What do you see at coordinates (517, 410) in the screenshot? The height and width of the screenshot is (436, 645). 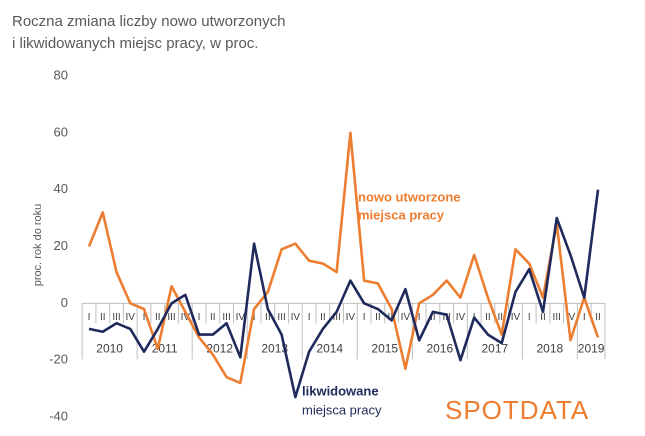 I see `logo: SPOTDATA` at bounding box center [517, 410].